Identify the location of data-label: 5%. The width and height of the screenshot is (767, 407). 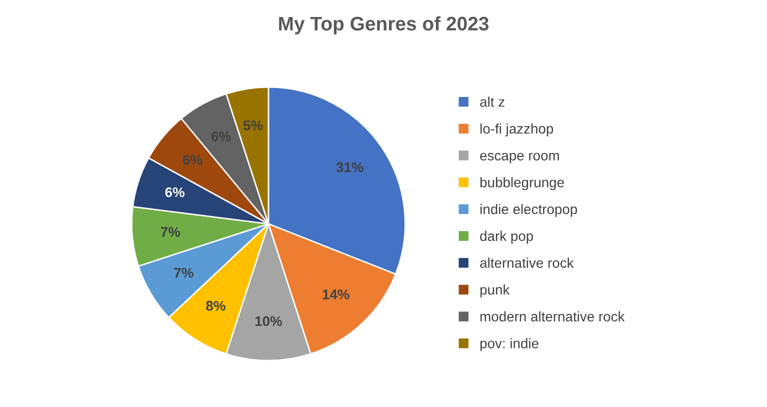
(253, 125).